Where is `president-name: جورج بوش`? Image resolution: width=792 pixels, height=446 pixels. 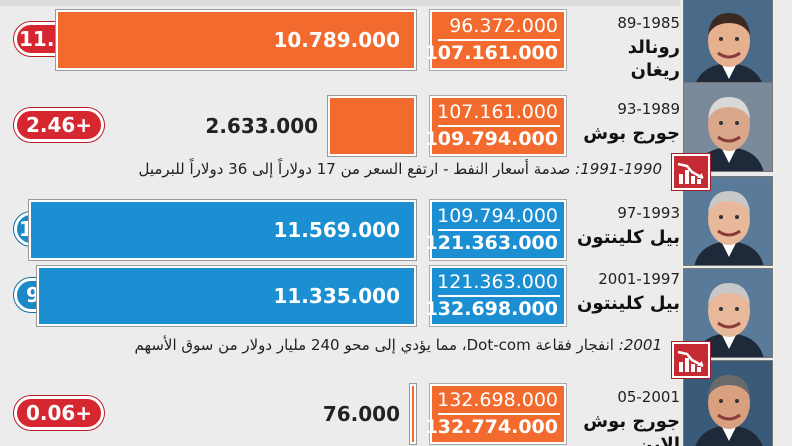
president-name: جورج بوش is located at coordinates (621, 133).